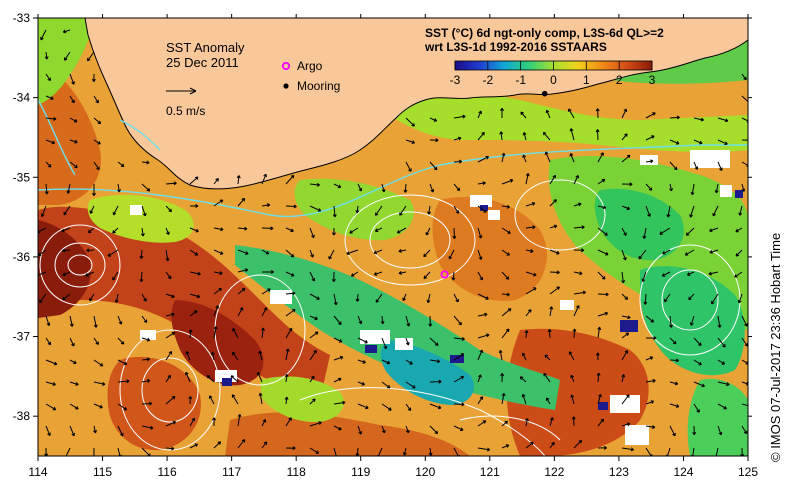 Image resolution: width=790 pixels, height=492 pixels. What do you see at coordinates (22, 98) in the screenshot?
I see `lat-tick-label: -34` at bounding box center [22, 98].